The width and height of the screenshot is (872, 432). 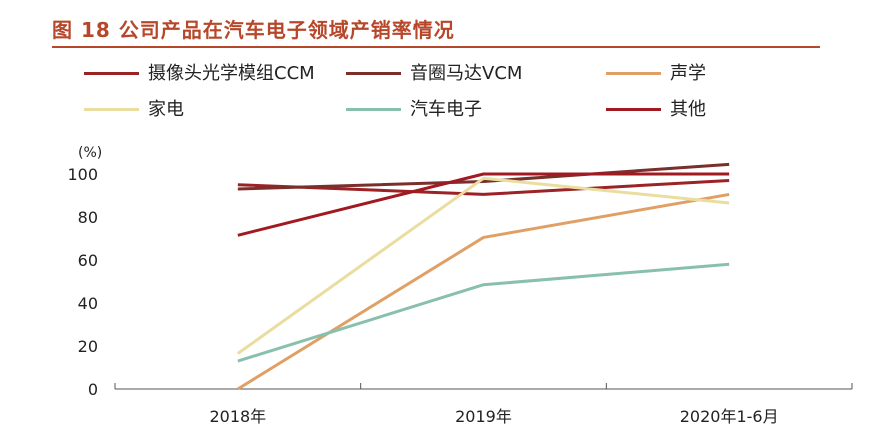 I want to click on y-tick-label: 40, so click(x=88, y=303).